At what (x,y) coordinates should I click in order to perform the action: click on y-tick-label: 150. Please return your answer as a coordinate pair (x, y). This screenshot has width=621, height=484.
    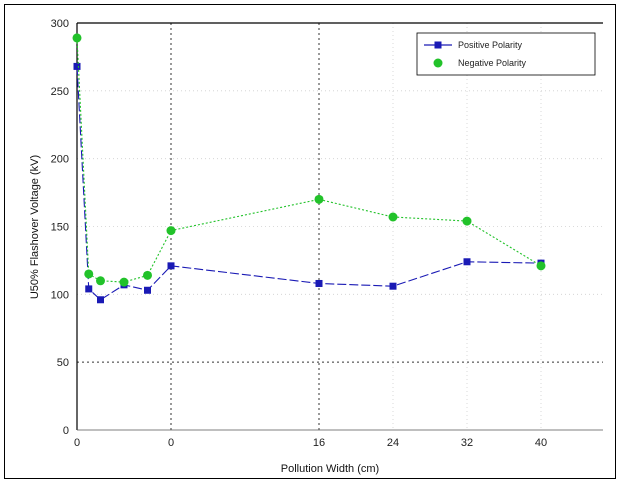
    Looking at the image, I should click on (60, 228).